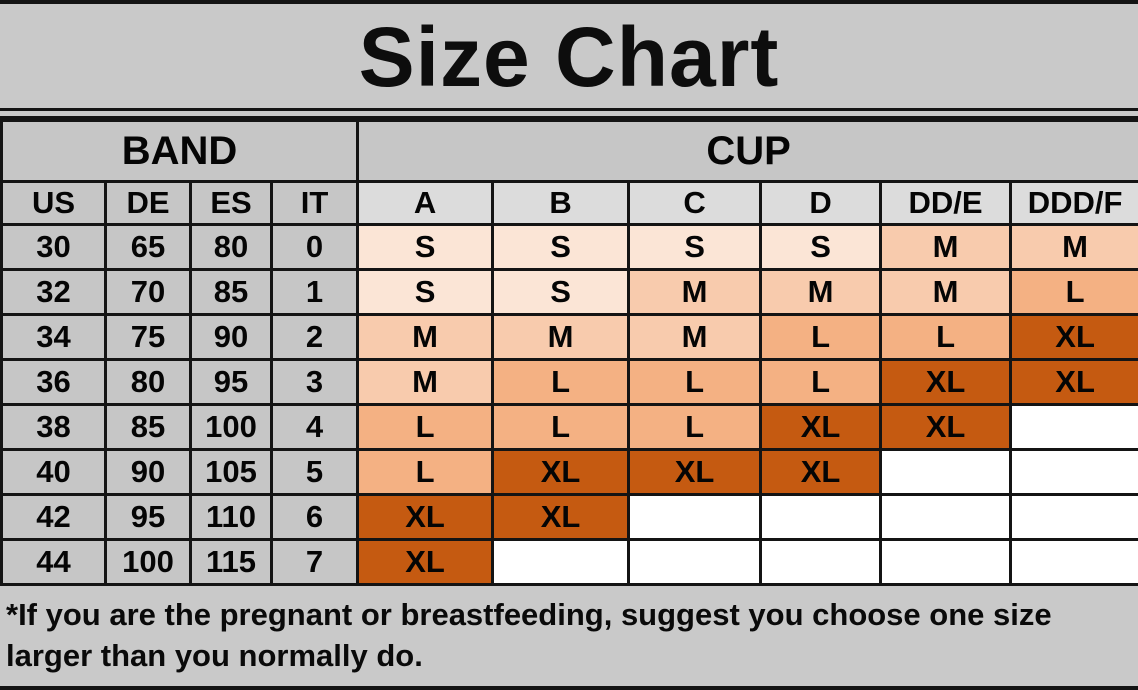 Image resolution: width=1138 pixels, height=690 pixels. Describe the element at coordinates (53, 247) in the screenshot. I see `band-size-cell: 30` at that location.